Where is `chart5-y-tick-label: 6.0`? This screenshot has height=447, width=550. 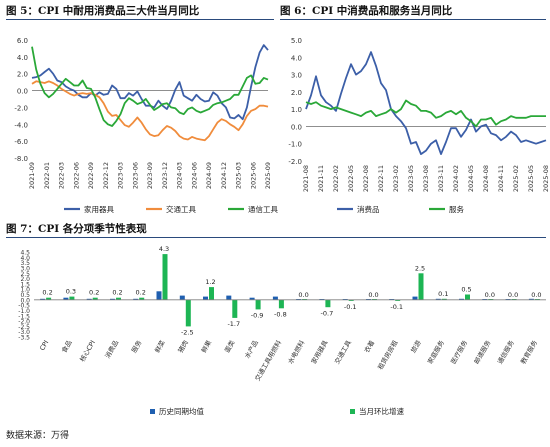 chart5-y-tick-label: 6.0 is located at coordinates (22, 41).